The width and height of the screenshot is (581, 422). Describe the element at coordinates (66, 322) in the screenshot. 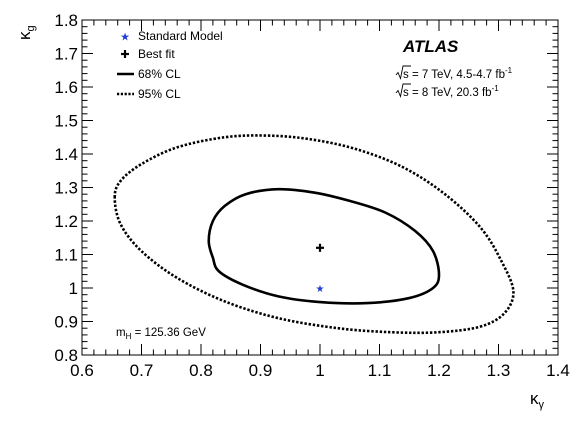

I see `y-tick-label: 0.9` at that location.